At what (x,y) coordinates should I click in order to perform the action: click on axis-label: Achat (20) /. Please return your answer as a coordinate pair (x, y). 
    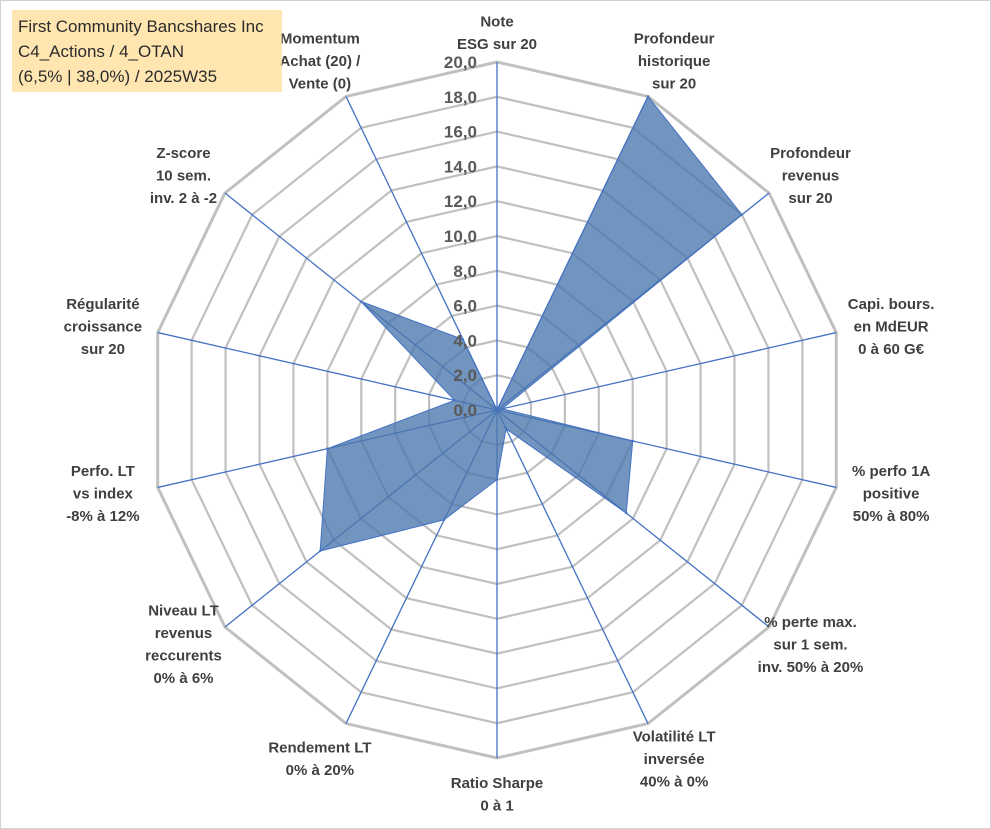
    Looking at the image, I should click on (320, 61).